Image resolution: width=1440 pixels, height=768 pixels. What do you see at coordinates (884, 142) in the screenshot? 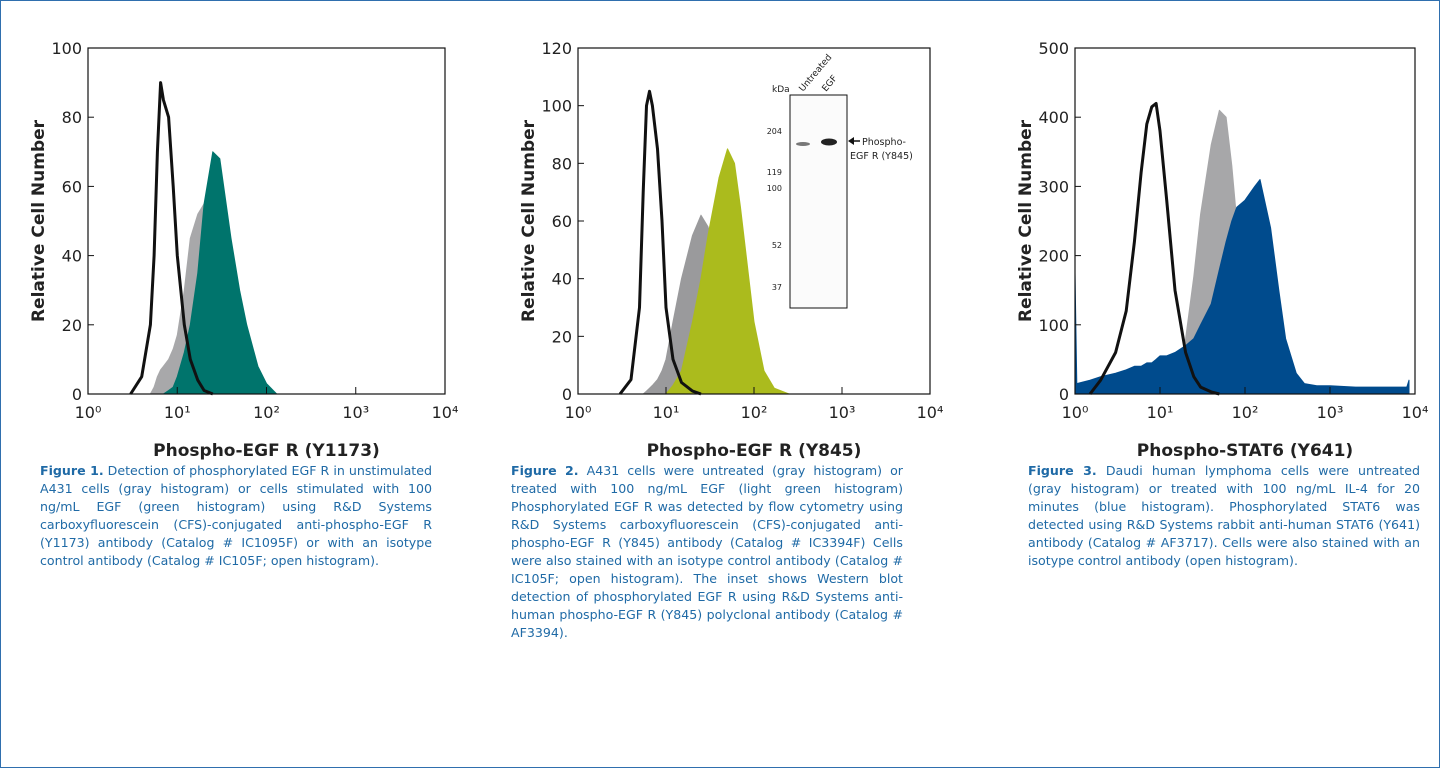
I see `inset-annotation: Phospho-` at bounding box center [884, 142].